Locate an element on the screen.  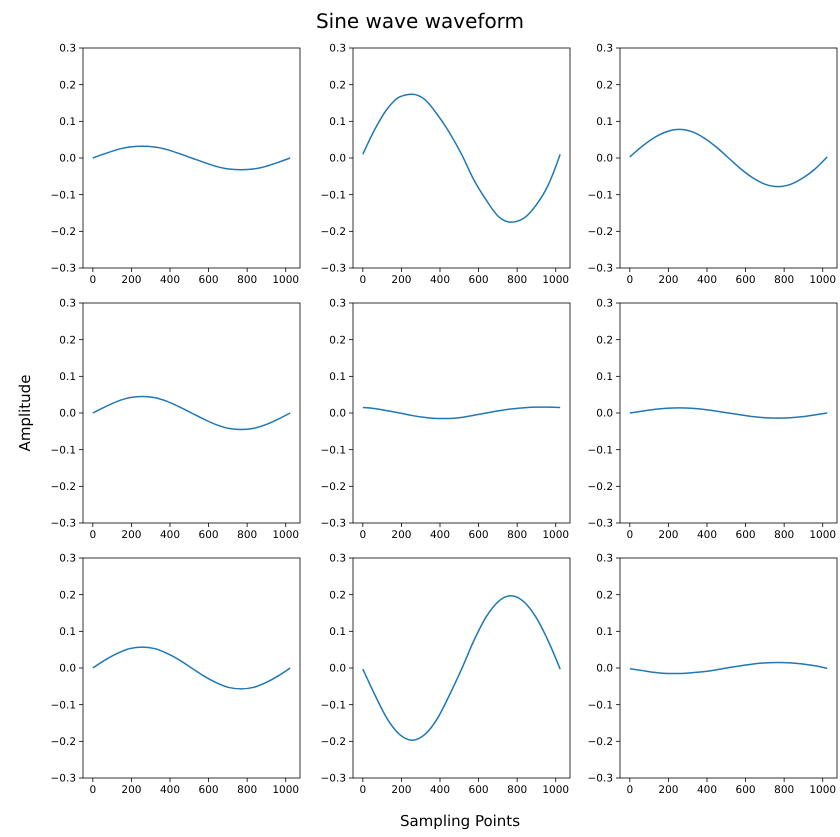
x-axis-title: Sampling Points is located at coordinates (460, 821).